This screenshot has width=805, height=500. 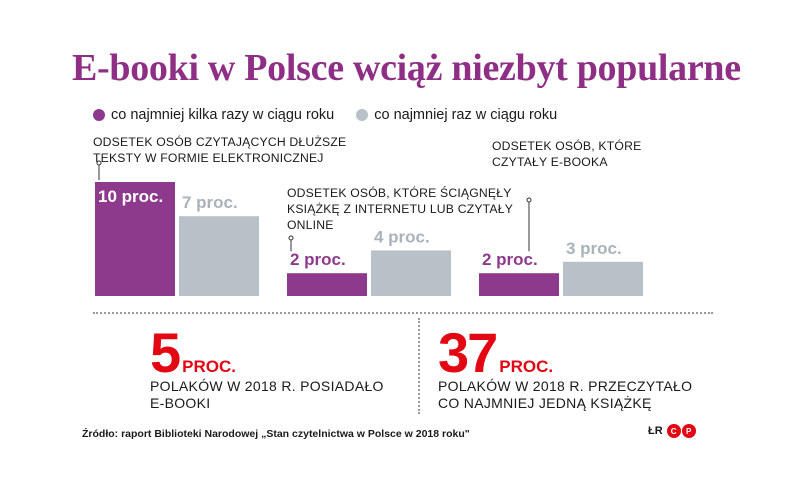 What do you see at coordinates (165, 352) in the screenshot?
I see `stat-value: 5` at bounding box center [165, 352].